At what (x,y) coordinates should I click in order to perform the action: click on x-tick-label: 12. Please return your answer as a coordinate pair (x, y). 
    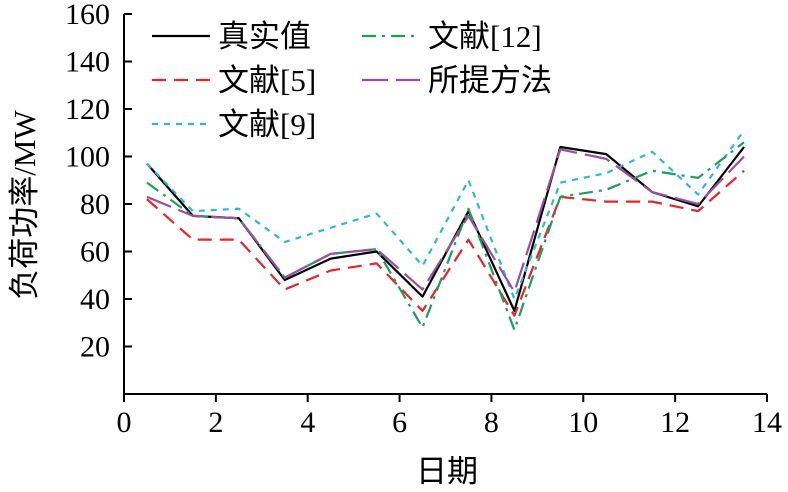
    Looking at the image, I should click on (675, 422).